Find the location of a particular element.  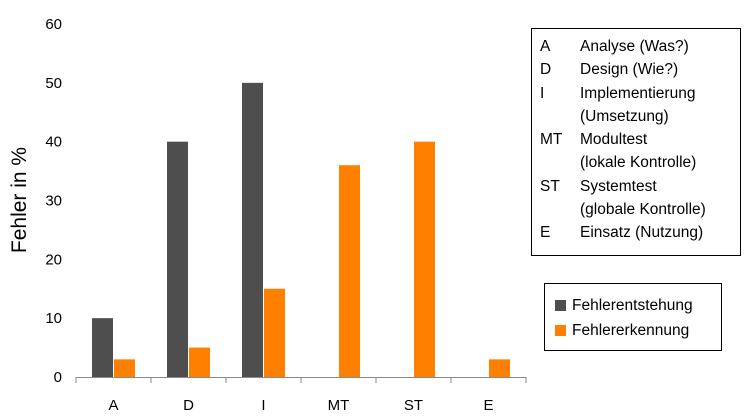

x-tick-label: ST is located at coordinates (413, 405).